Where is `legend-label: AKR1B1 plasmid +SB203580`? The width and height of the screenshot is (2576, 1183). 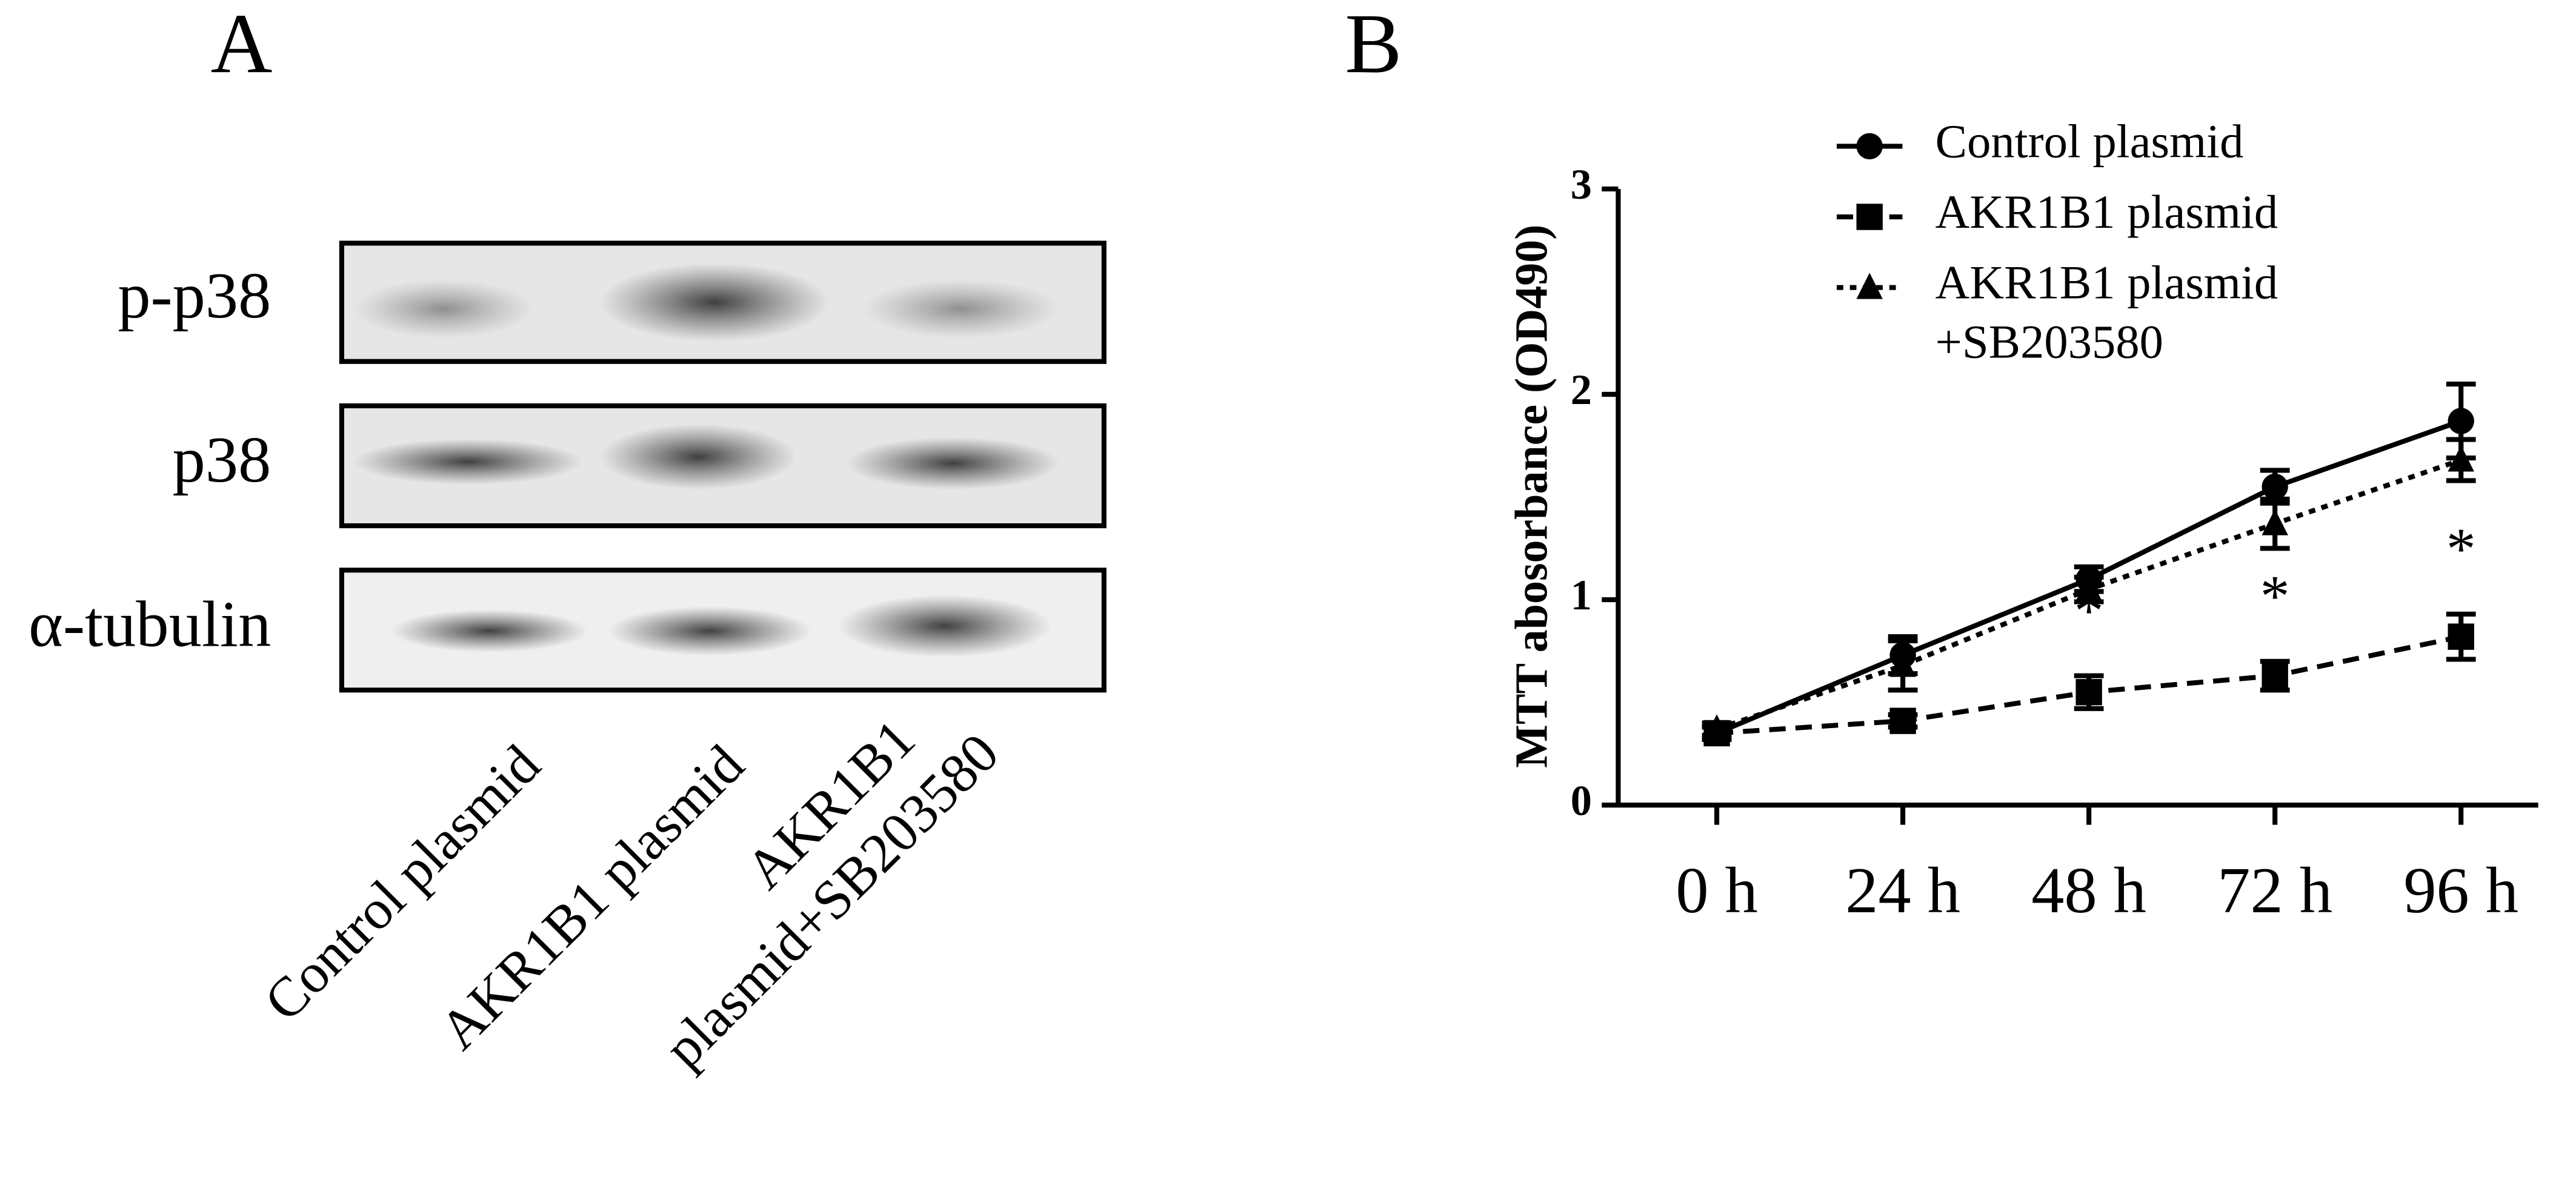
legend-label: AKR1B1 plasmid +SB203580 is located at coordinates (2106, 313).